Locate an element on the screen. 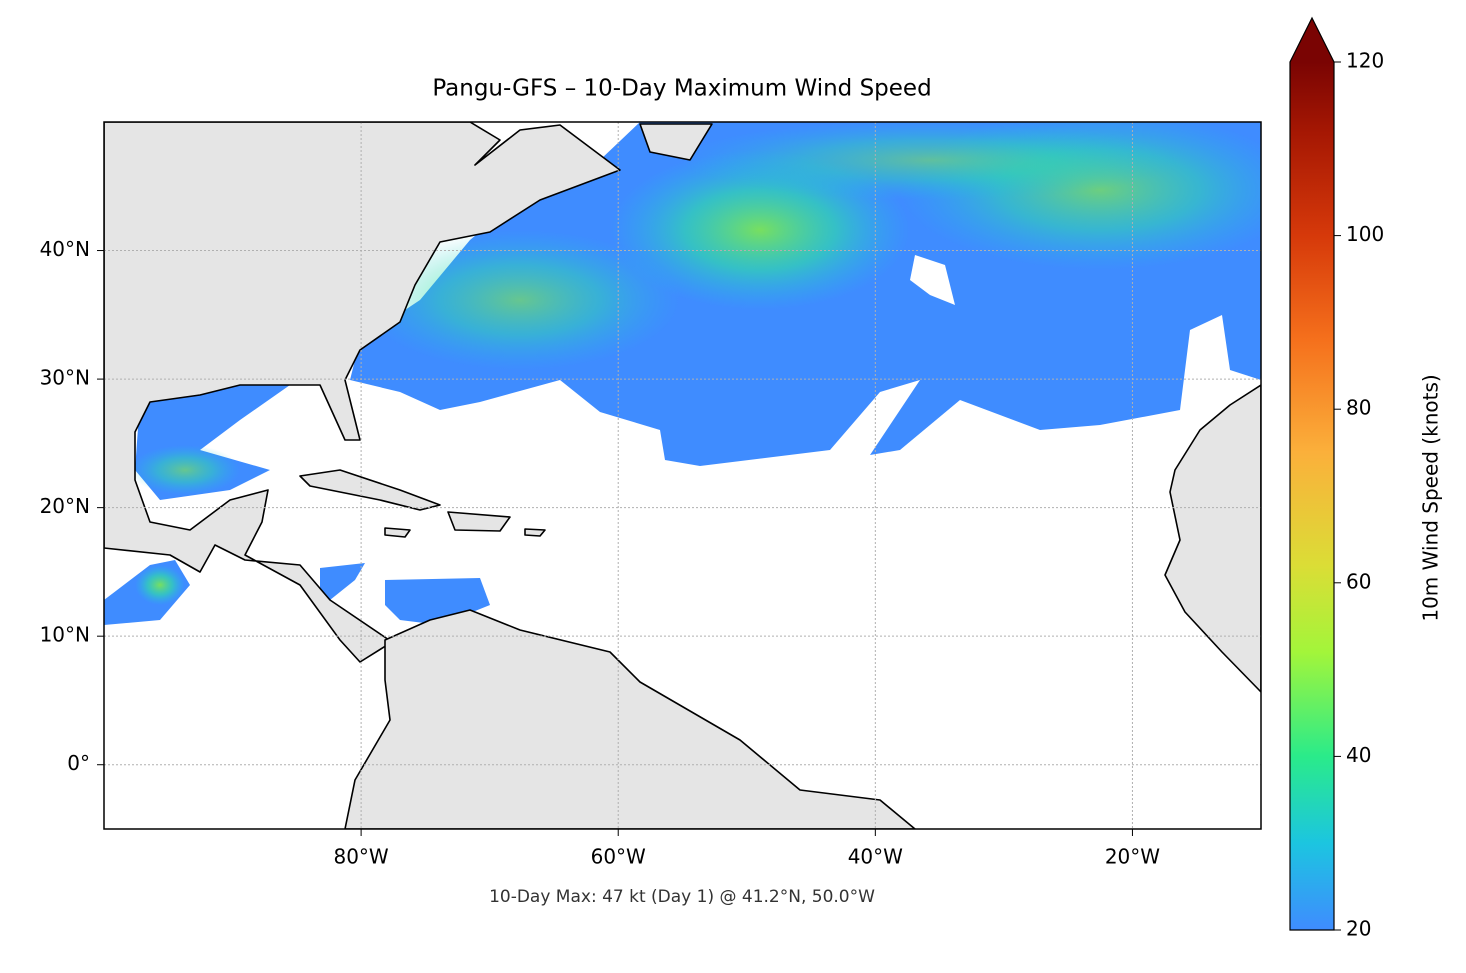  y-tick-label: 30°N is located at coordinates (65, 378).